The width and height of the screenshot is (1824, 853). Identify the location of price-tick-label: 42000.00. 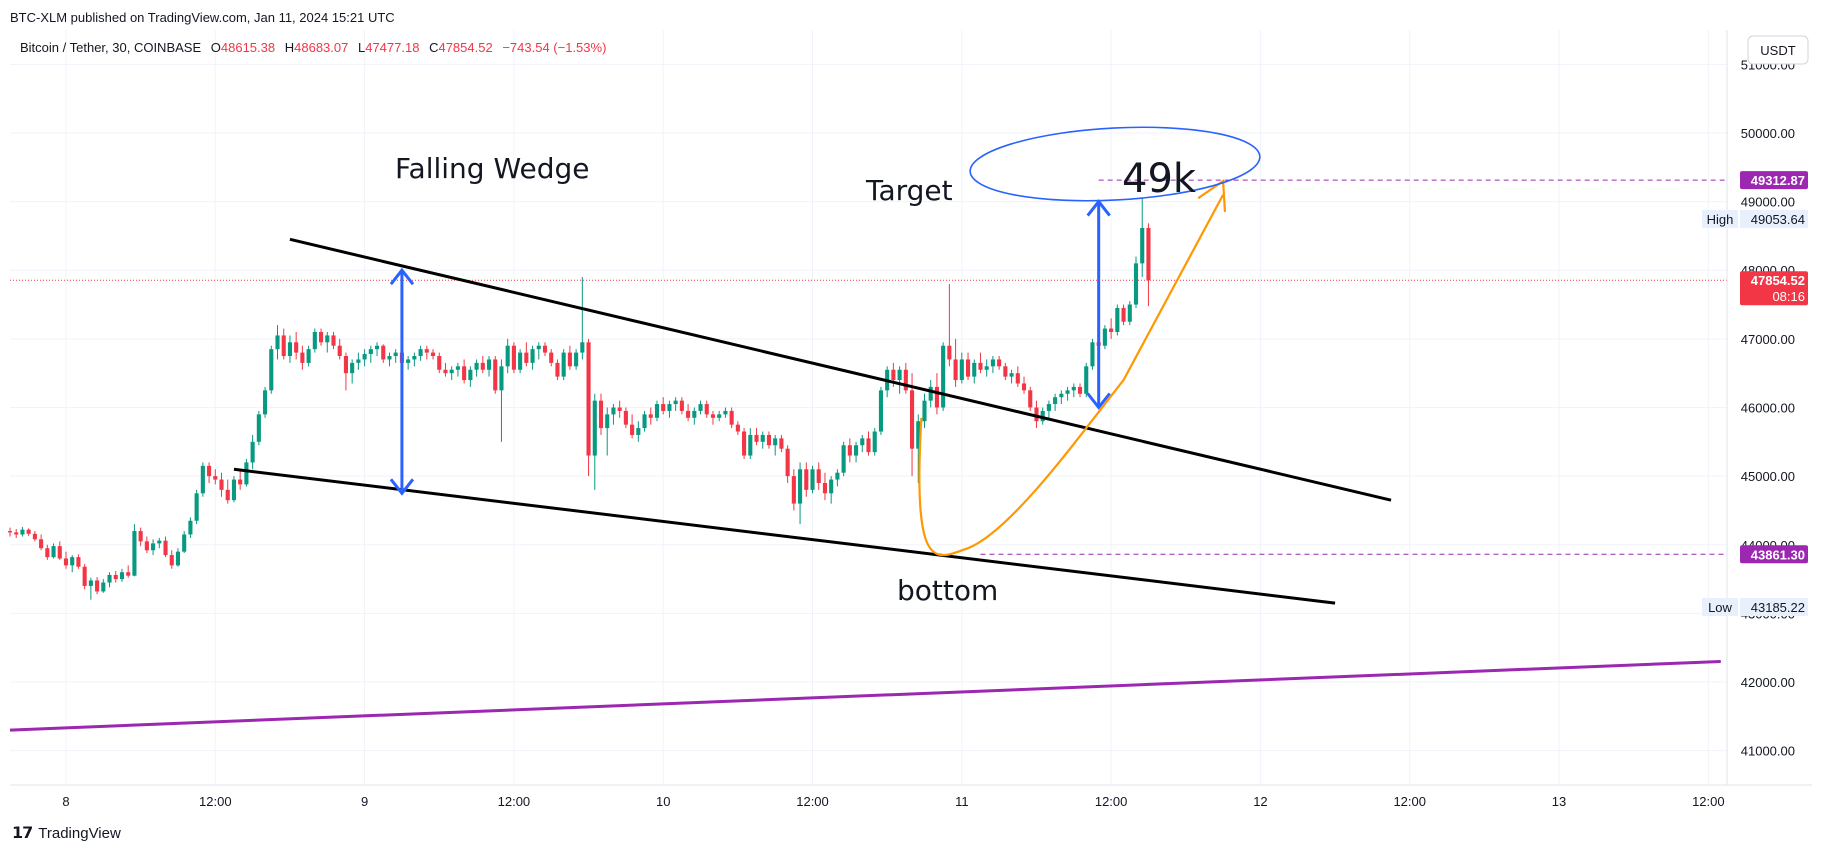
(1768, 682).